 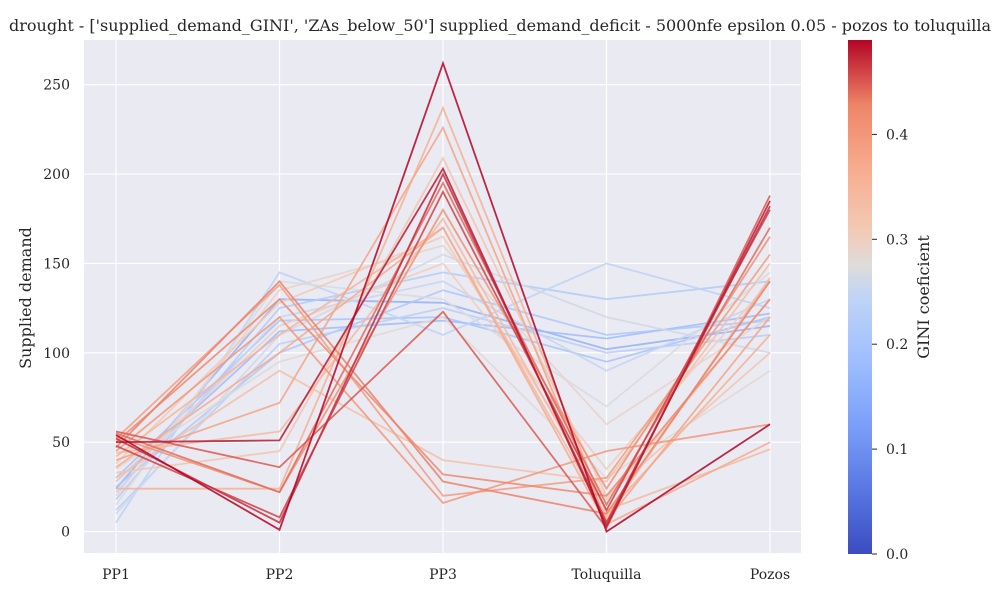 I want to click on x-tick-labels: PP1 PP2 PP3 Toluquilla Pozos, so click(x=446, y=575).